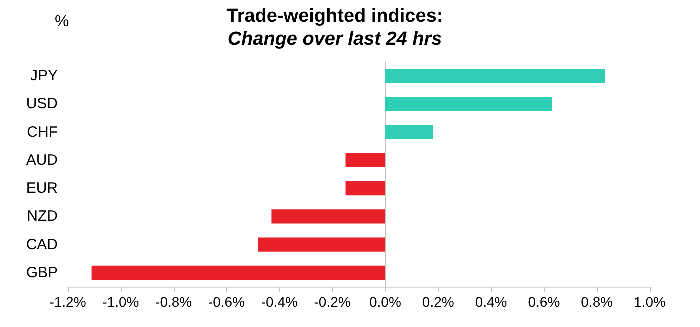 This screenshot has width=700, height=327. I want to click on x-tick-label: -0.6%, so click(227, 302).